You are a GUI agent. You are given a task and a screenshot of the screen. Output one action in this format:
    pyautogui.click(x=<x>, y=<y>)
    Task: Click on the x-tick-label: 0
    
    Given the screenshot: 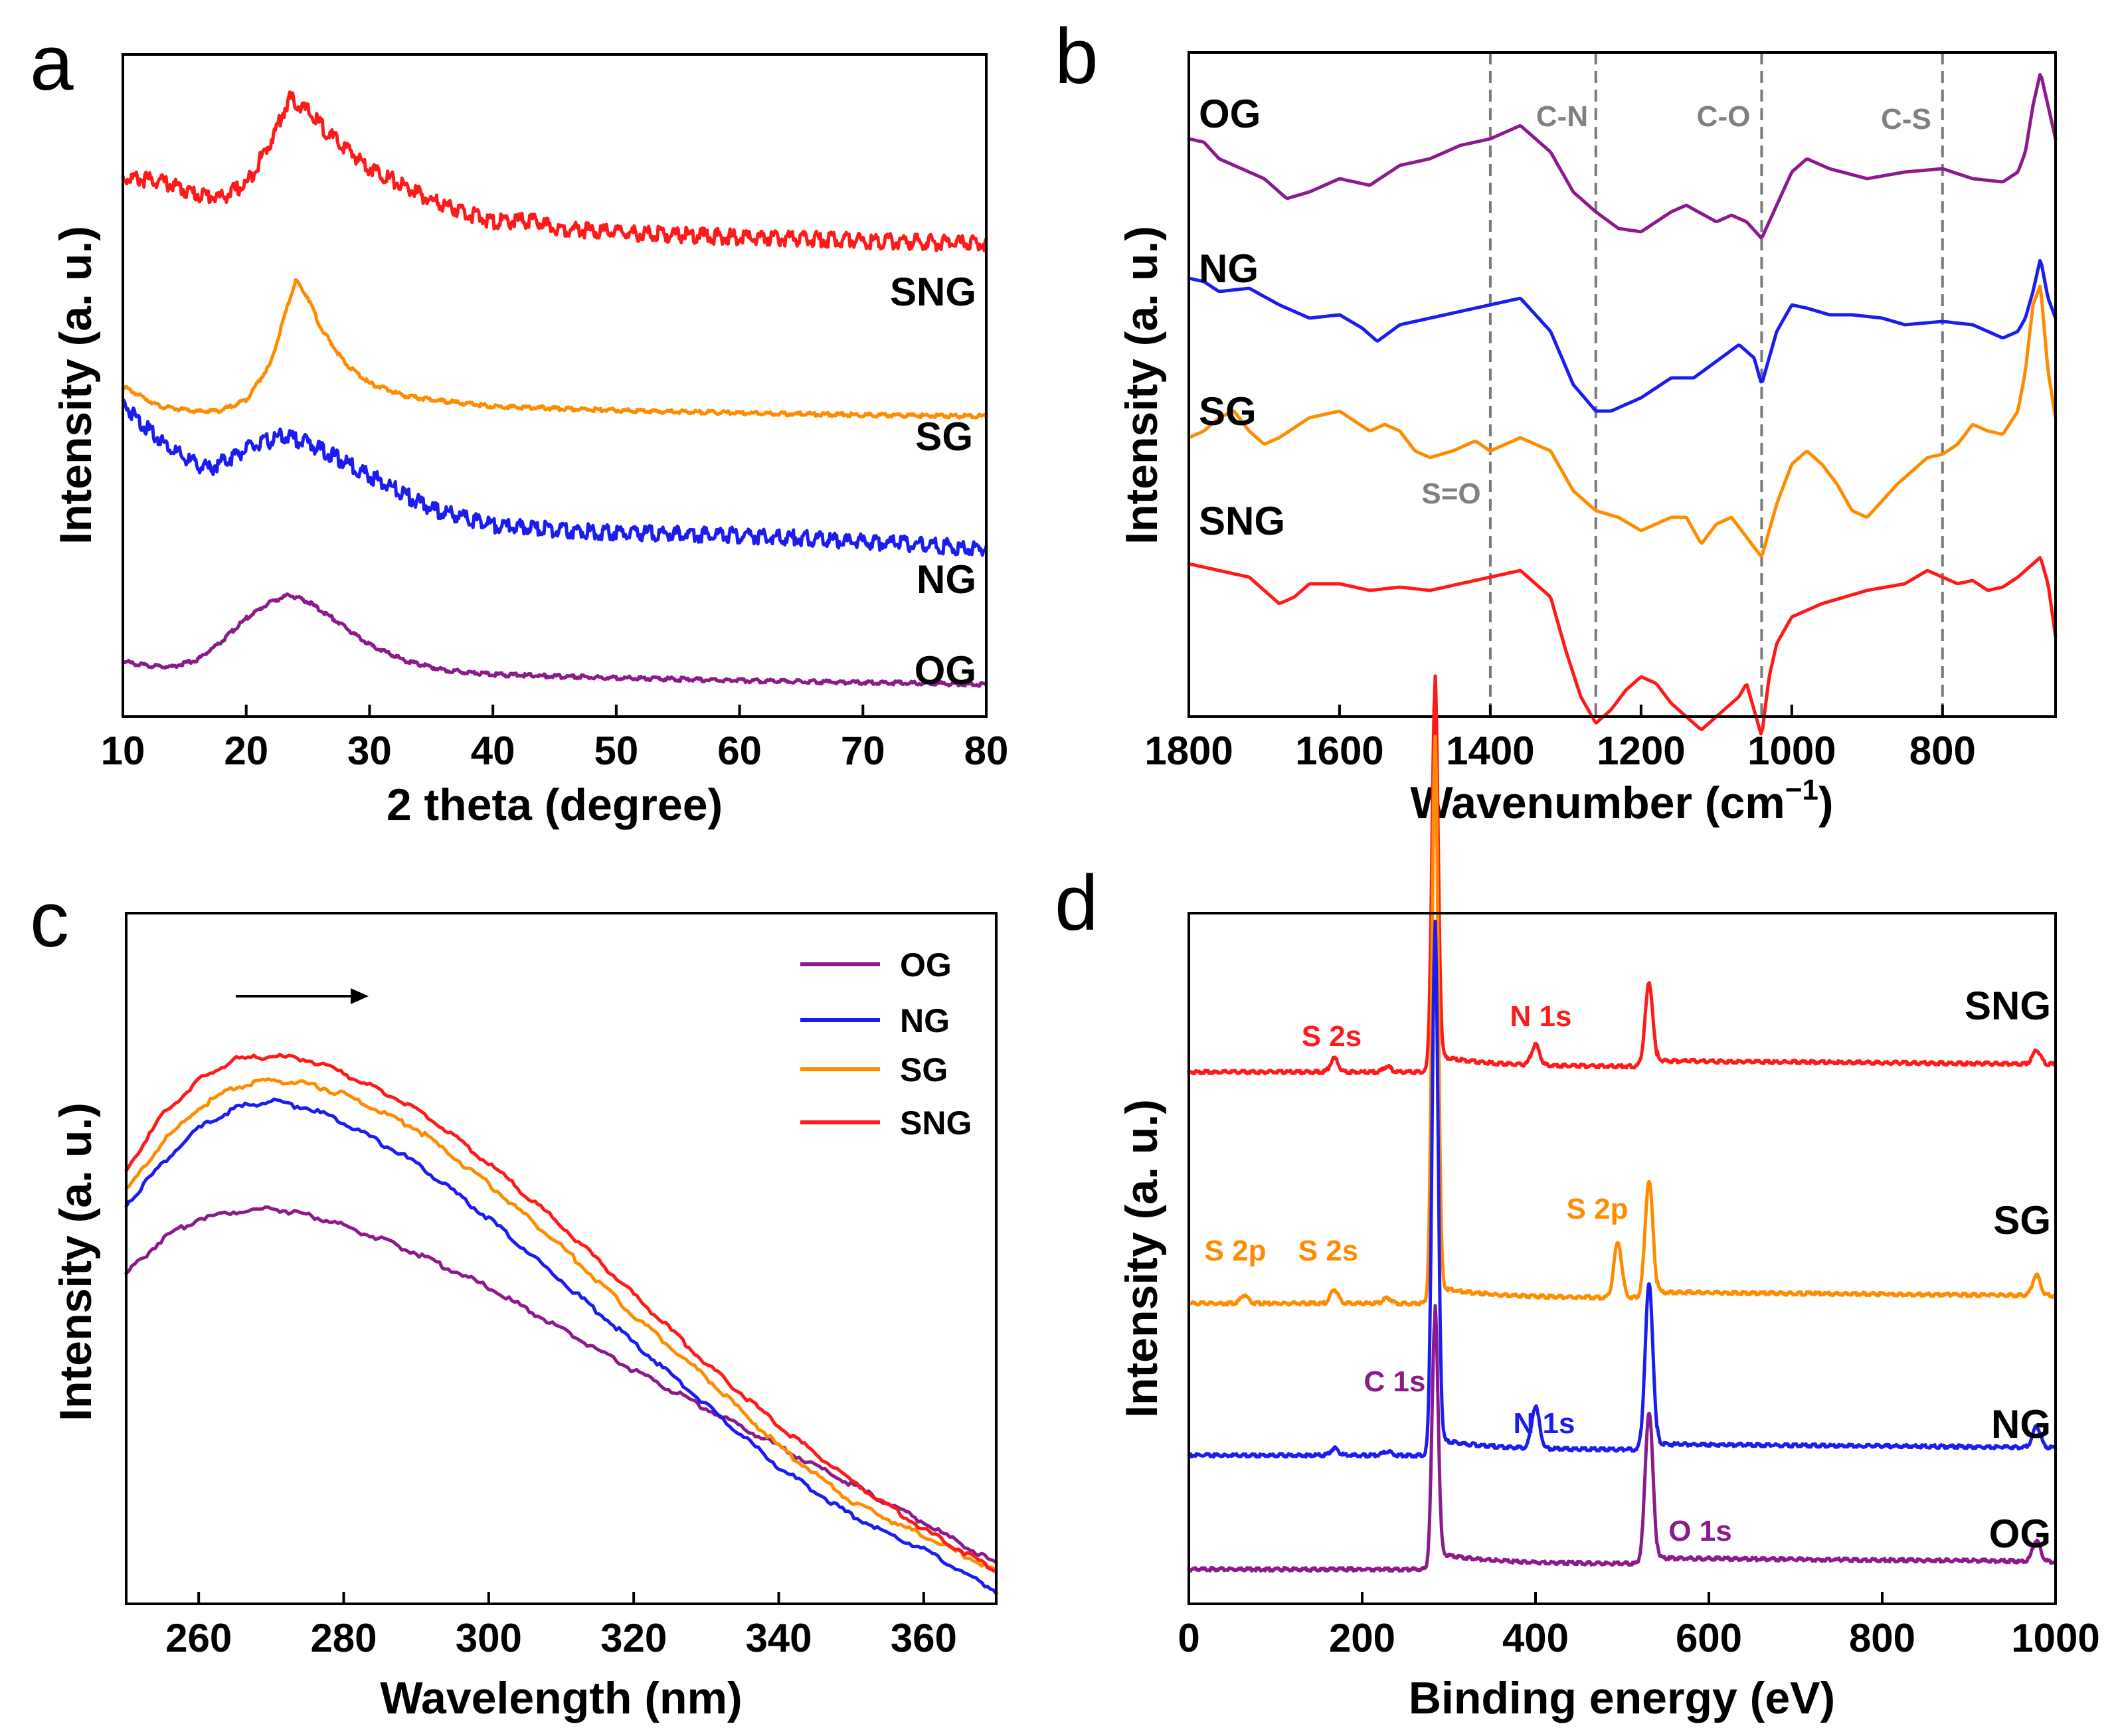 What is the action you would take?
    pyautogui.click(x=1189, y=1638)
    